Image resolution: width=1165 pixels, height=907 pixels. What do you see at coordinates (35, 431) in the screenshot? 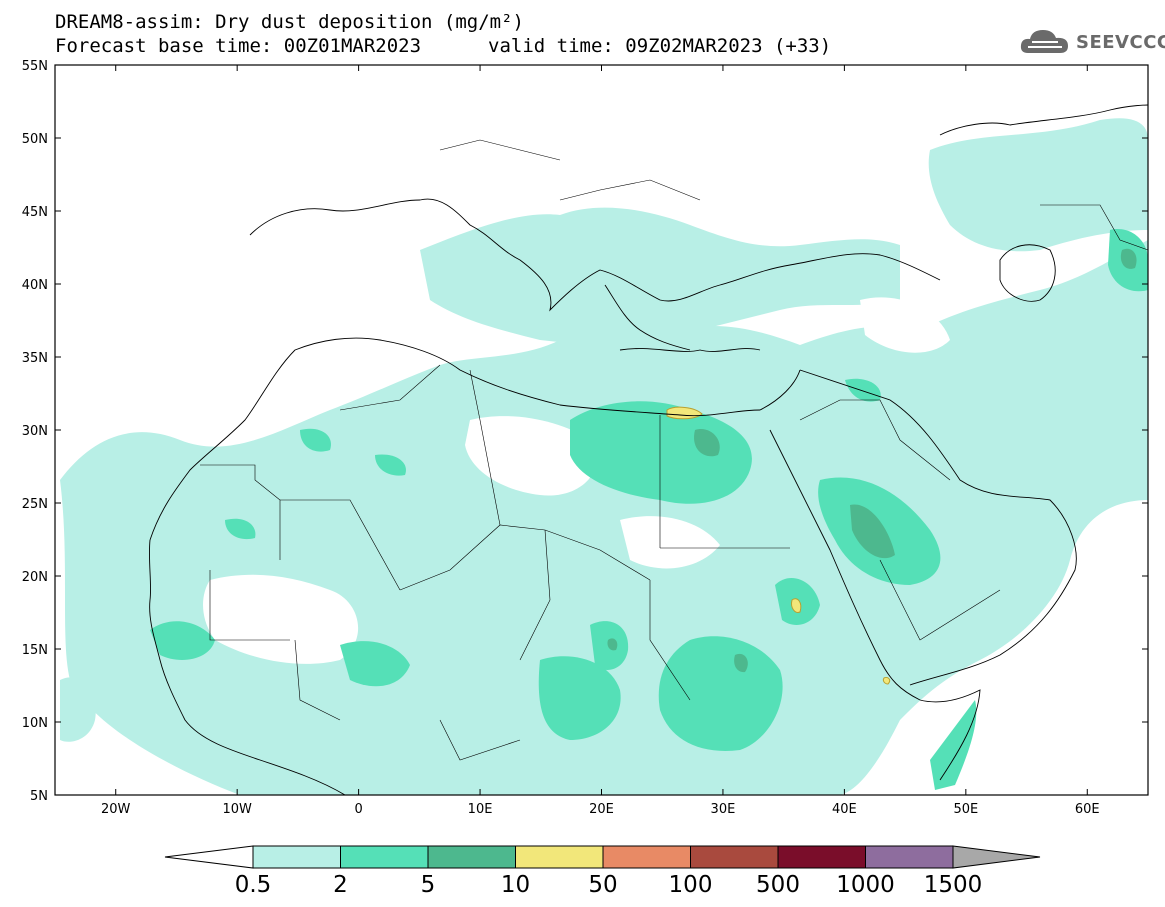
I see `lat-tick-label: 30N` at bounding box center [35, 431].